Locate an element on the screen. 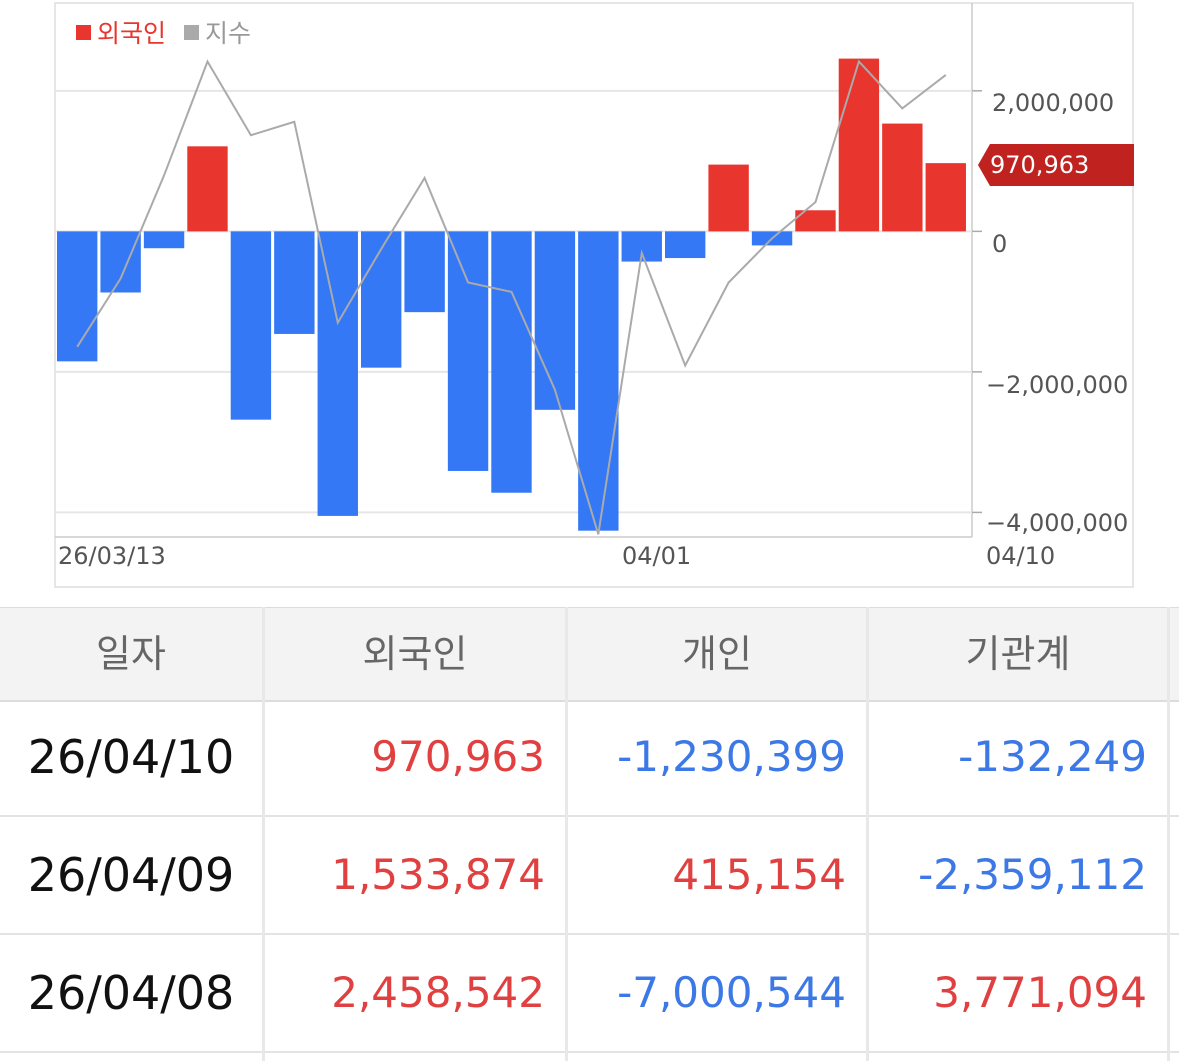 The image size is (1179, 1061). row-individual: -1,230,399 is located at coordinates (731, 756).